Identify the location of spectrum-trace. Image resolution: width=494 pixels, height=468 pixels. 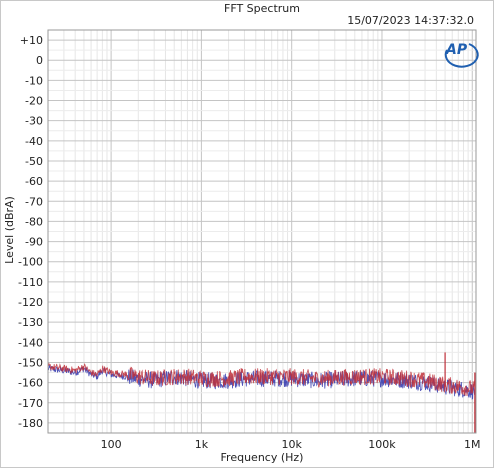
(262, 379).